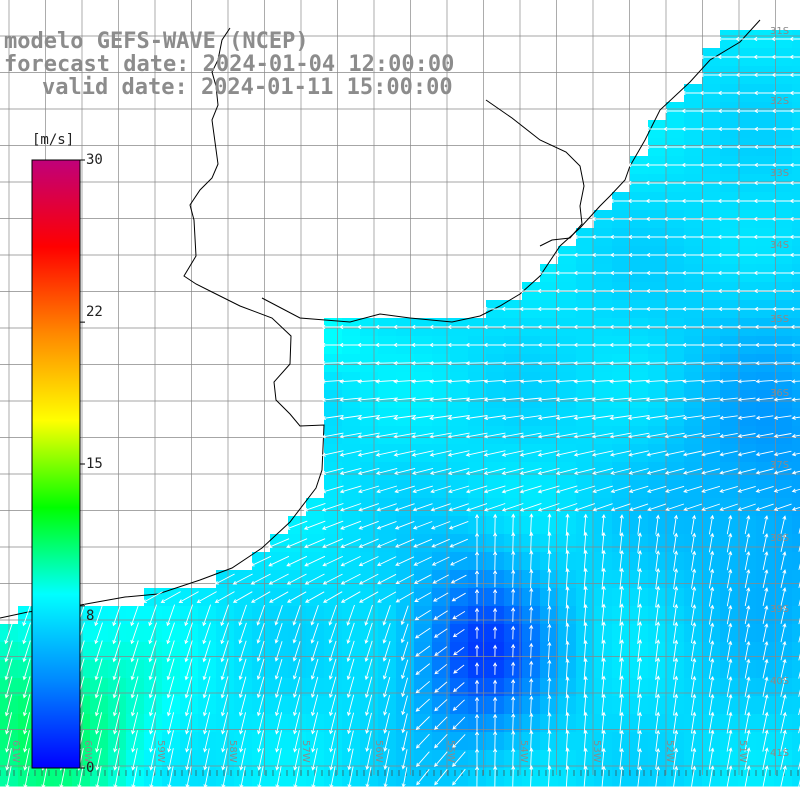 This screenshot has width=800, height=800. I want to click on wind-cell, so click(796, 633).